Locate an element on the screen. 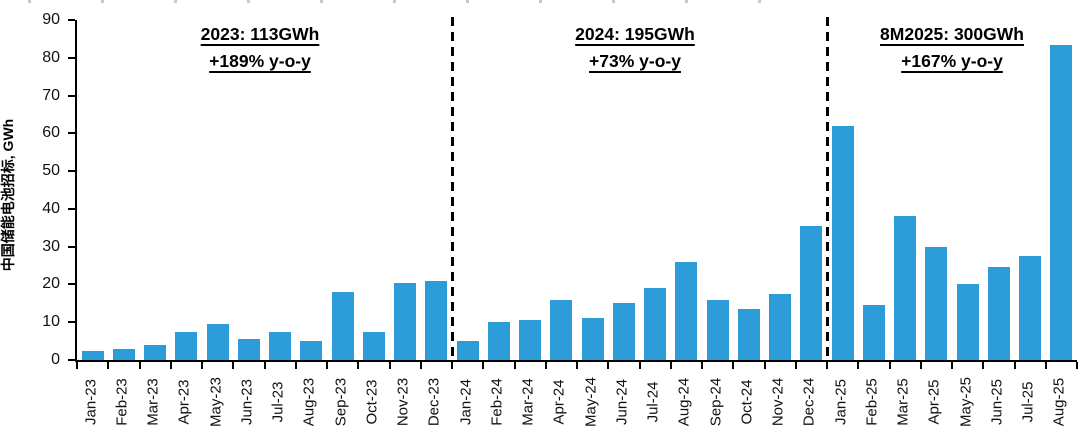 This screenshot has height=439, width=1080. x-label-slot-Jun-25: Jun-25 is located at coordinates (996, 402).